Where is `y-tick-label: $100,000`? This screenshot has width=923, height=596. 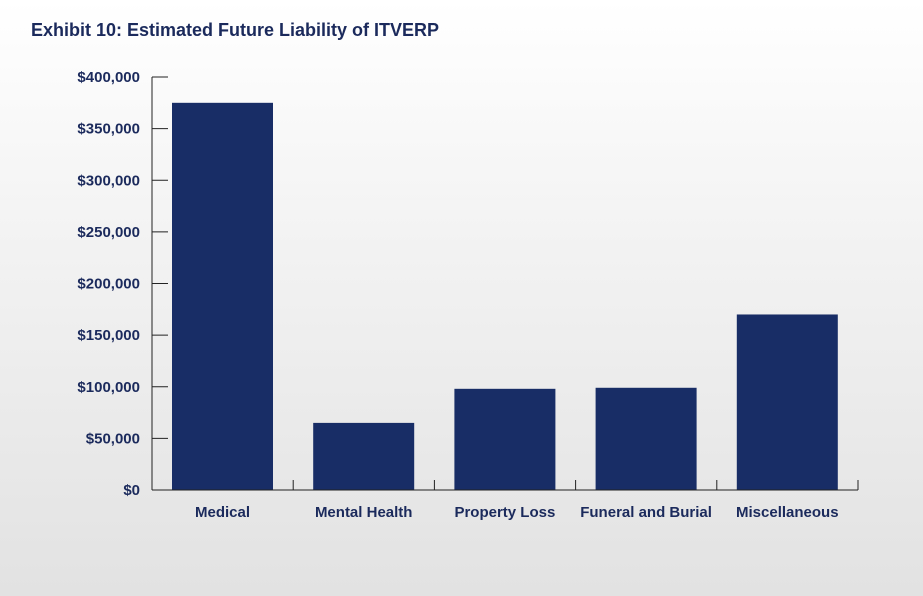 y-tick-label: $100,000 is located at coordinates (108, 387).